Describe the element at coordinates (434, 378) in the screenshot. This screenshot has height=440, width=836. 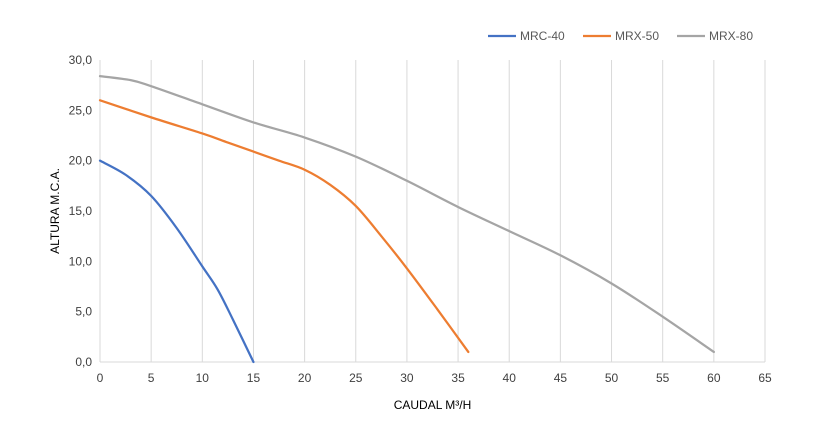
I see `x-axis-ticks: 0 5 10 15 20 25 30 35 40 45 50 55 60 65` at that location.